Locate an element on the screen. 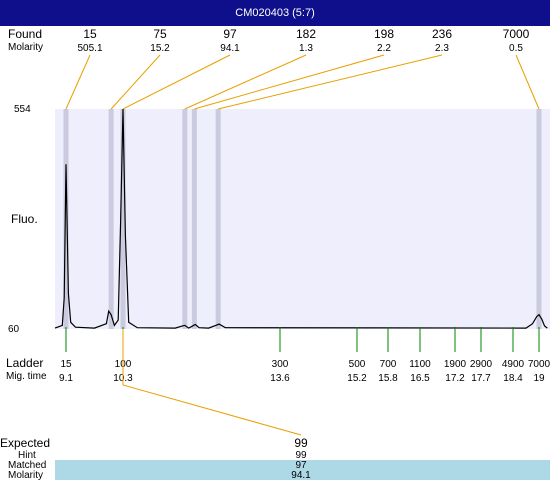  found-size-label: 198 is located at coordinates (384, 34).